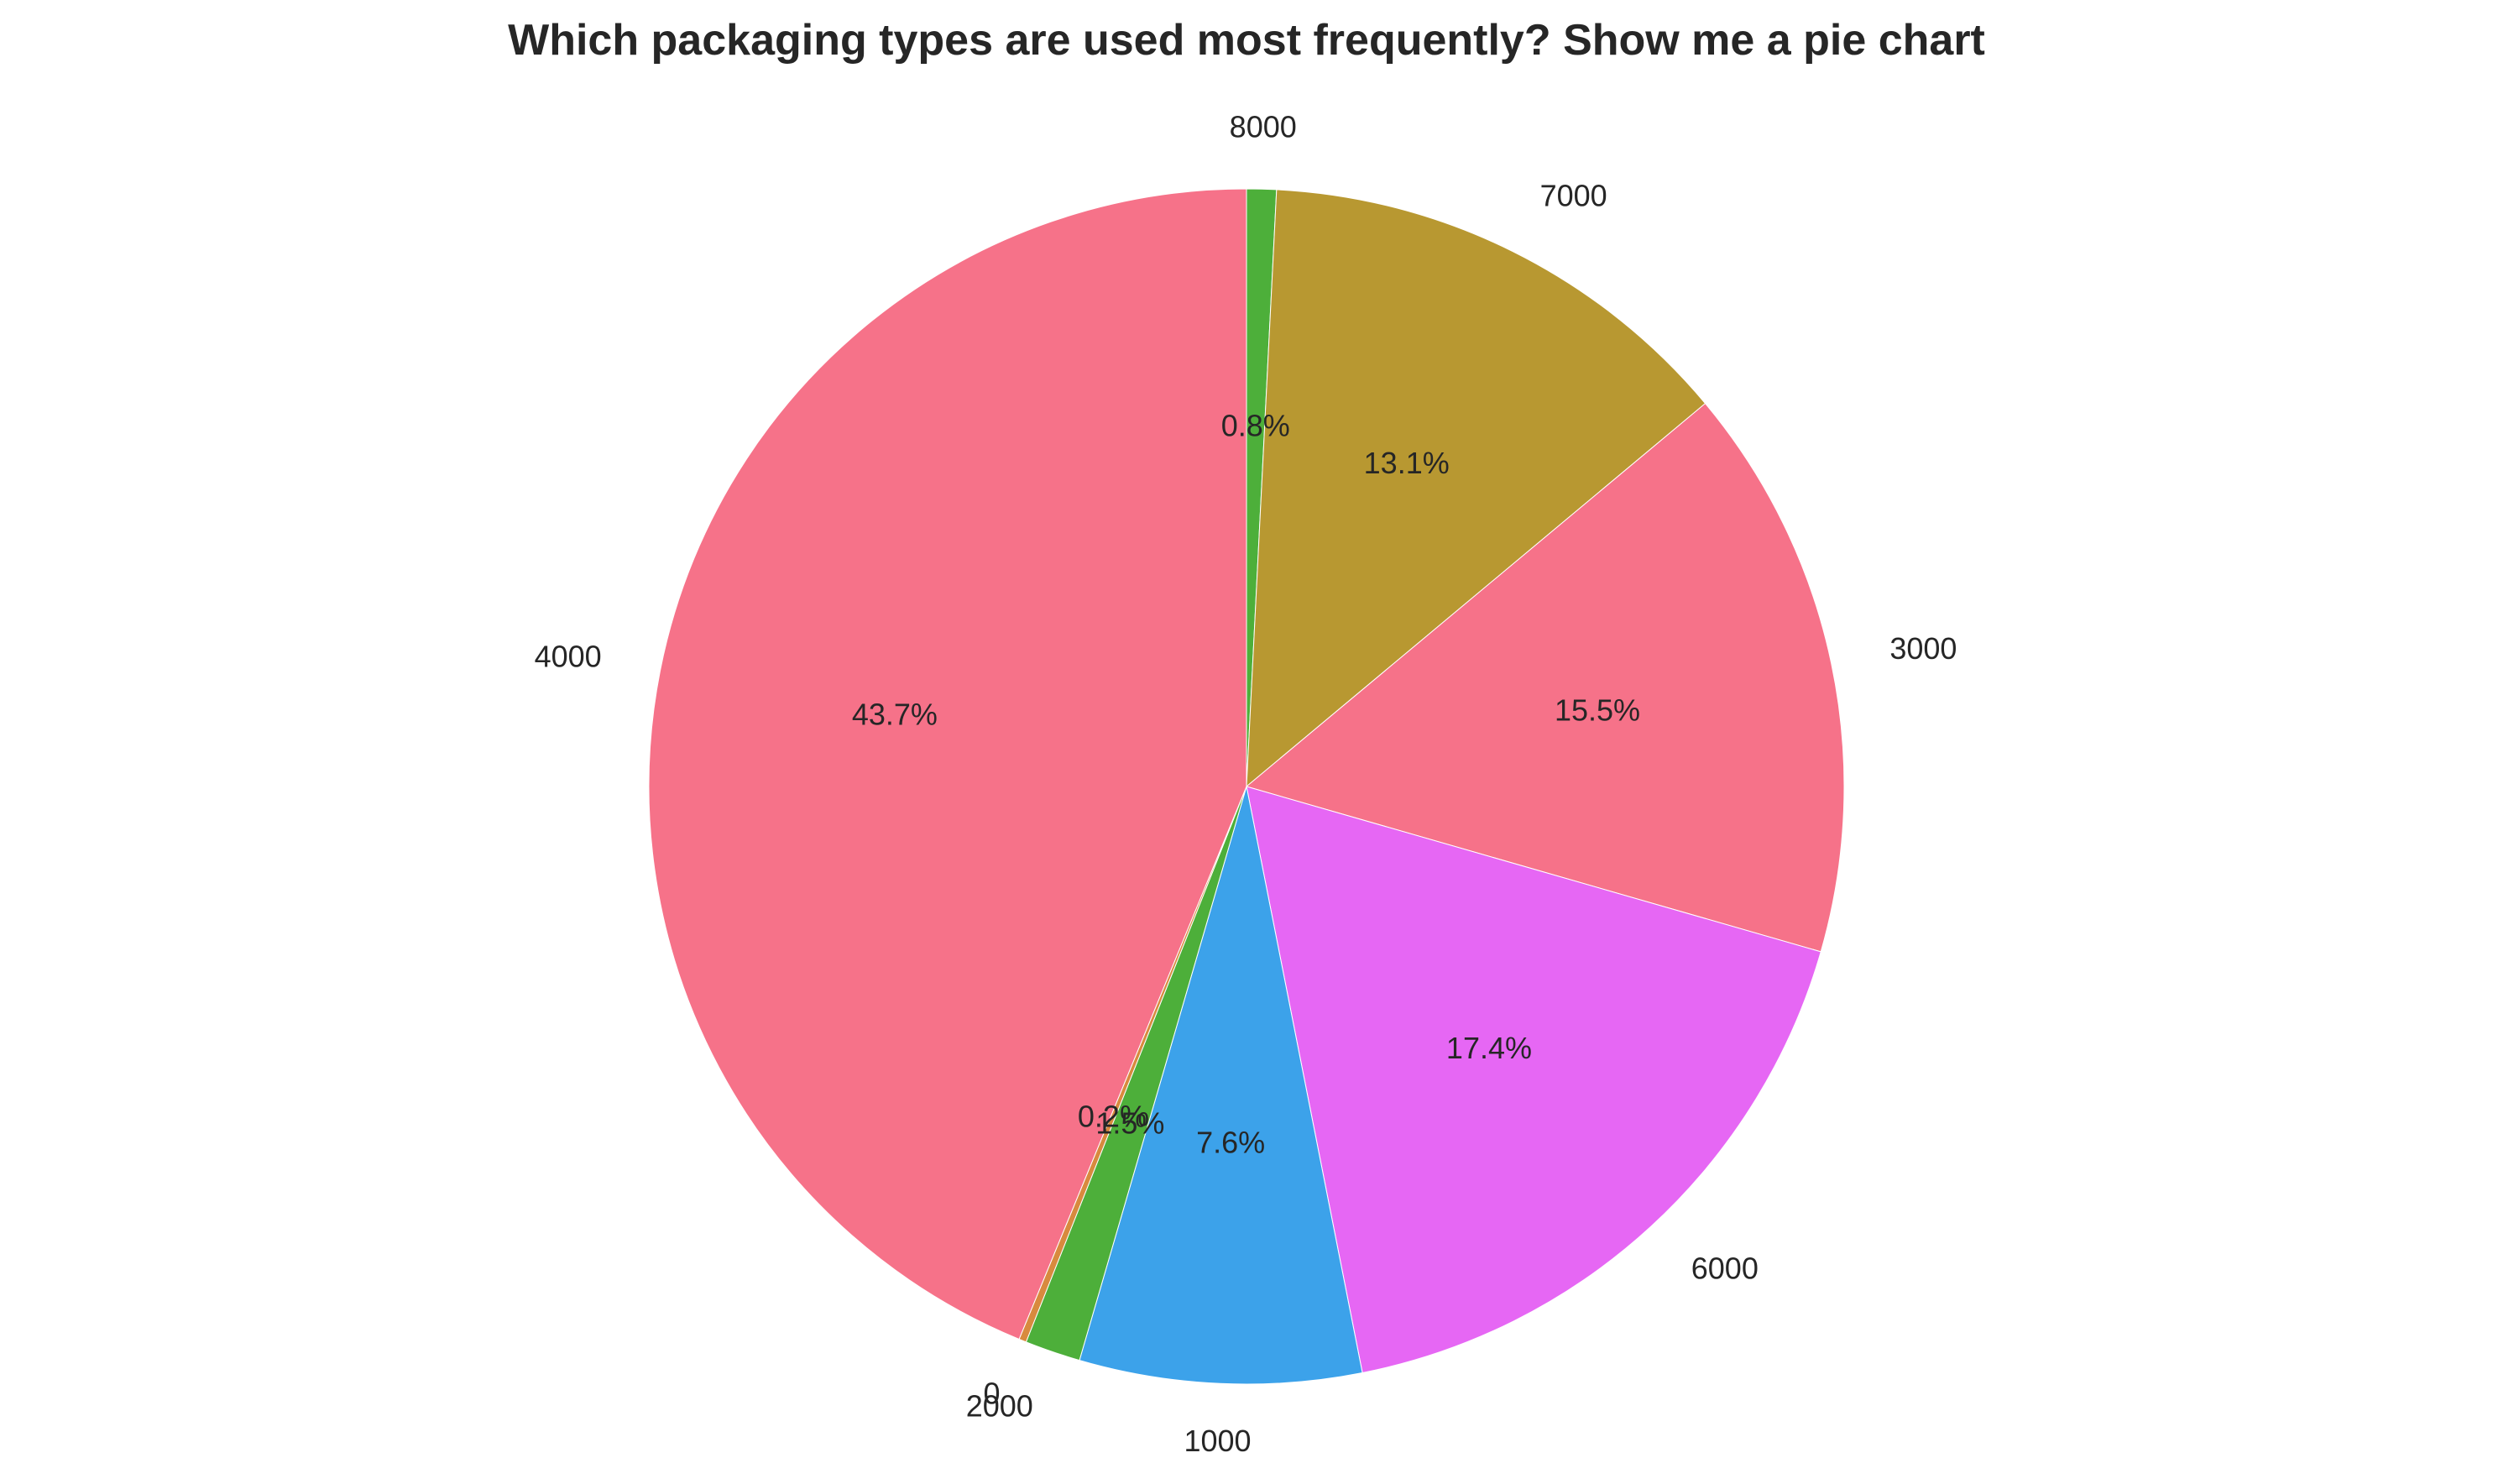 The width and height of the screenshot is (2493, 1484). Describe the element at coordinates (1230, 1142) in the screenshot. I see `slice-percent-1000: 7.6%` at that location.